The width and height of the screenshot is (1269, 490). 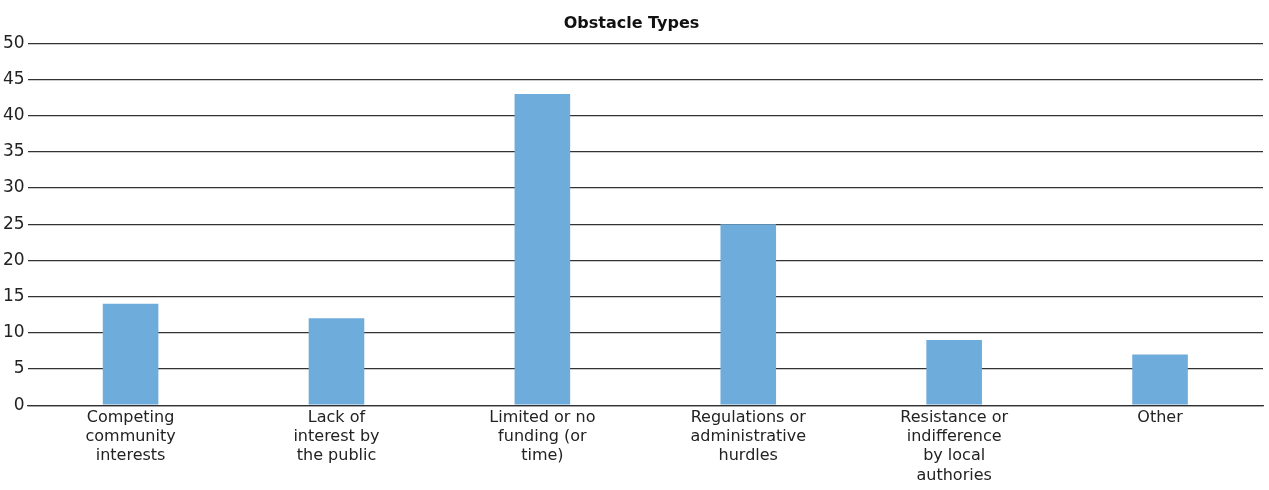 I want to click on chart-title: Obstacle Types, so click(x=631, y=22).